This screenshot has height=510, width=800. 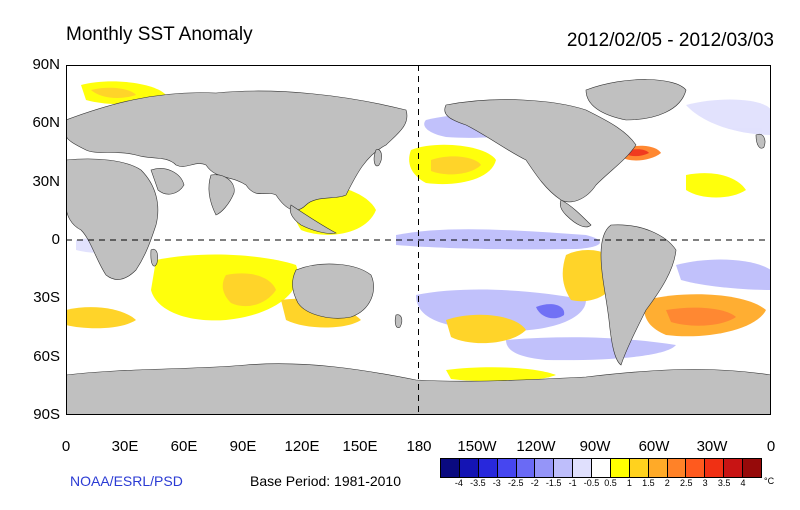 What do you see at coordinates (498, 239) in the screenshot?
I see `anomaly-equatorial-pacific-cool` at bounding box center [498, 239].